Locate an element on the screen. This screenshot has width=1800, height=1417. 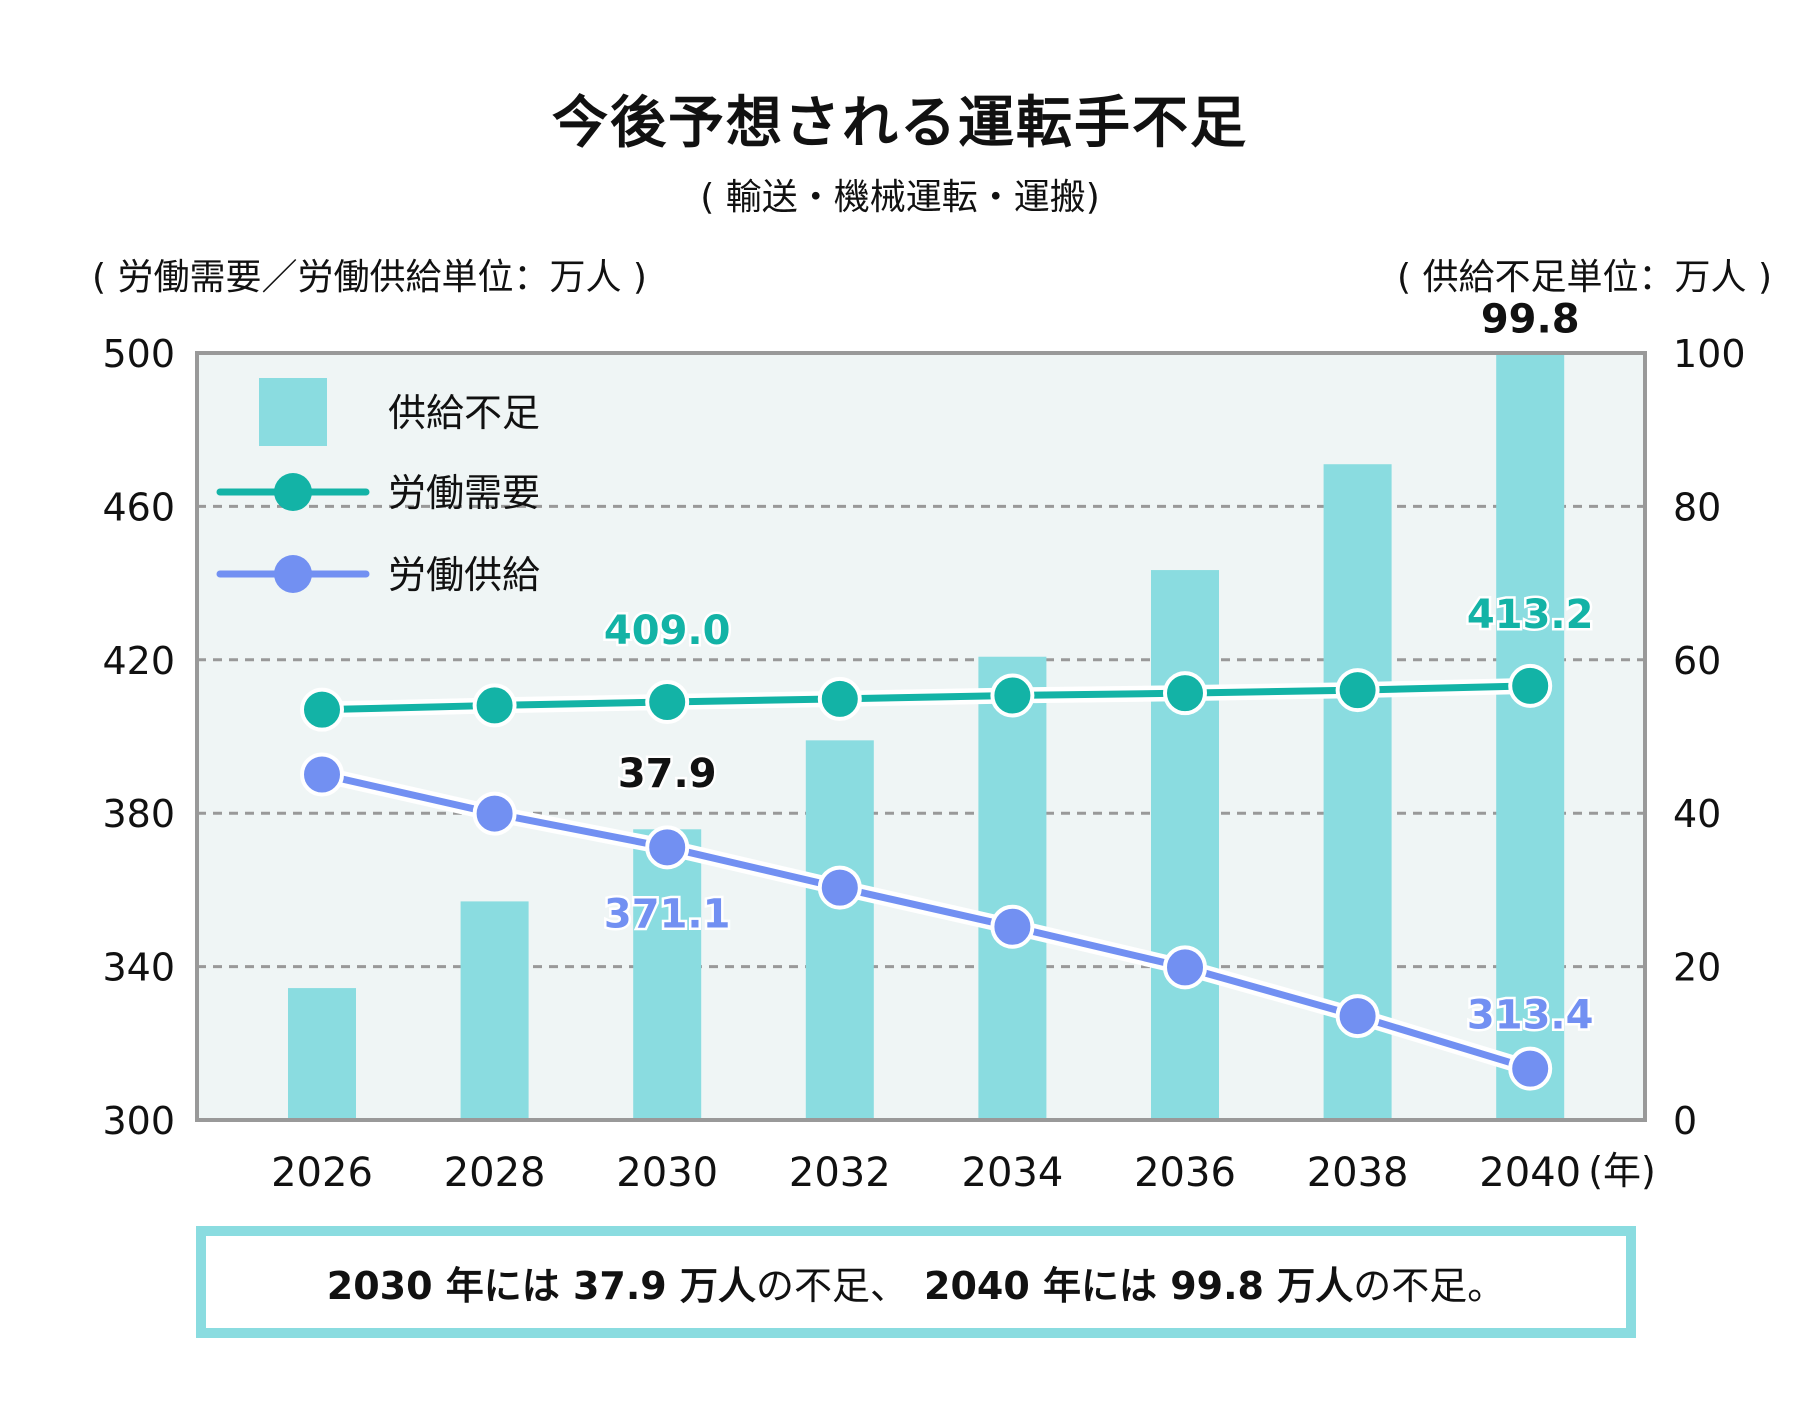
supply-point-2028 is located at coordinates (494, 813).